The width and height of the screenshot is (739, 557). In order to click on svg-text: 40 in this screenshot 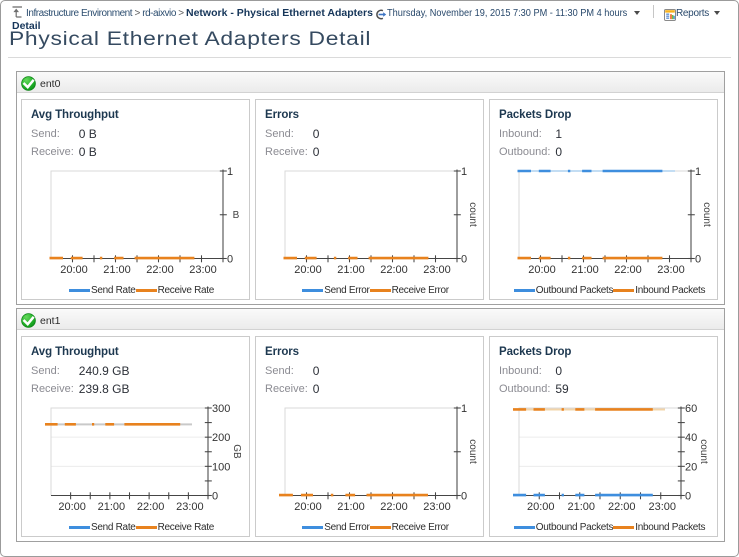, I will do `click(691, 438)`.